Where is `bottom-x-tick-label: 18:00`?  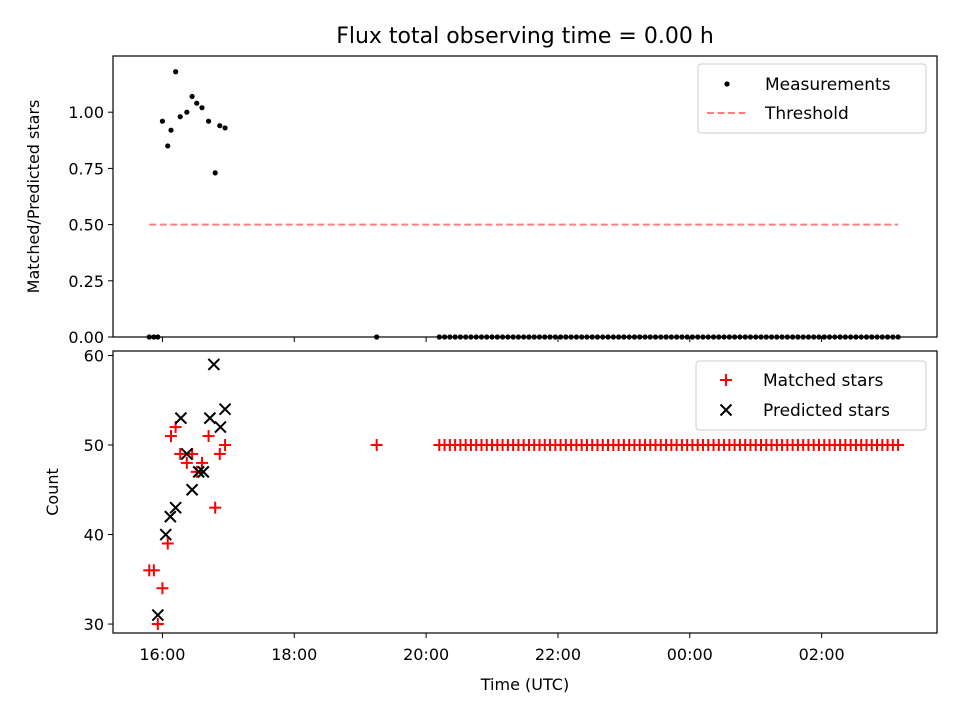 bottom-x-tick-label: 18:00 is located at coordinates (294, 654).